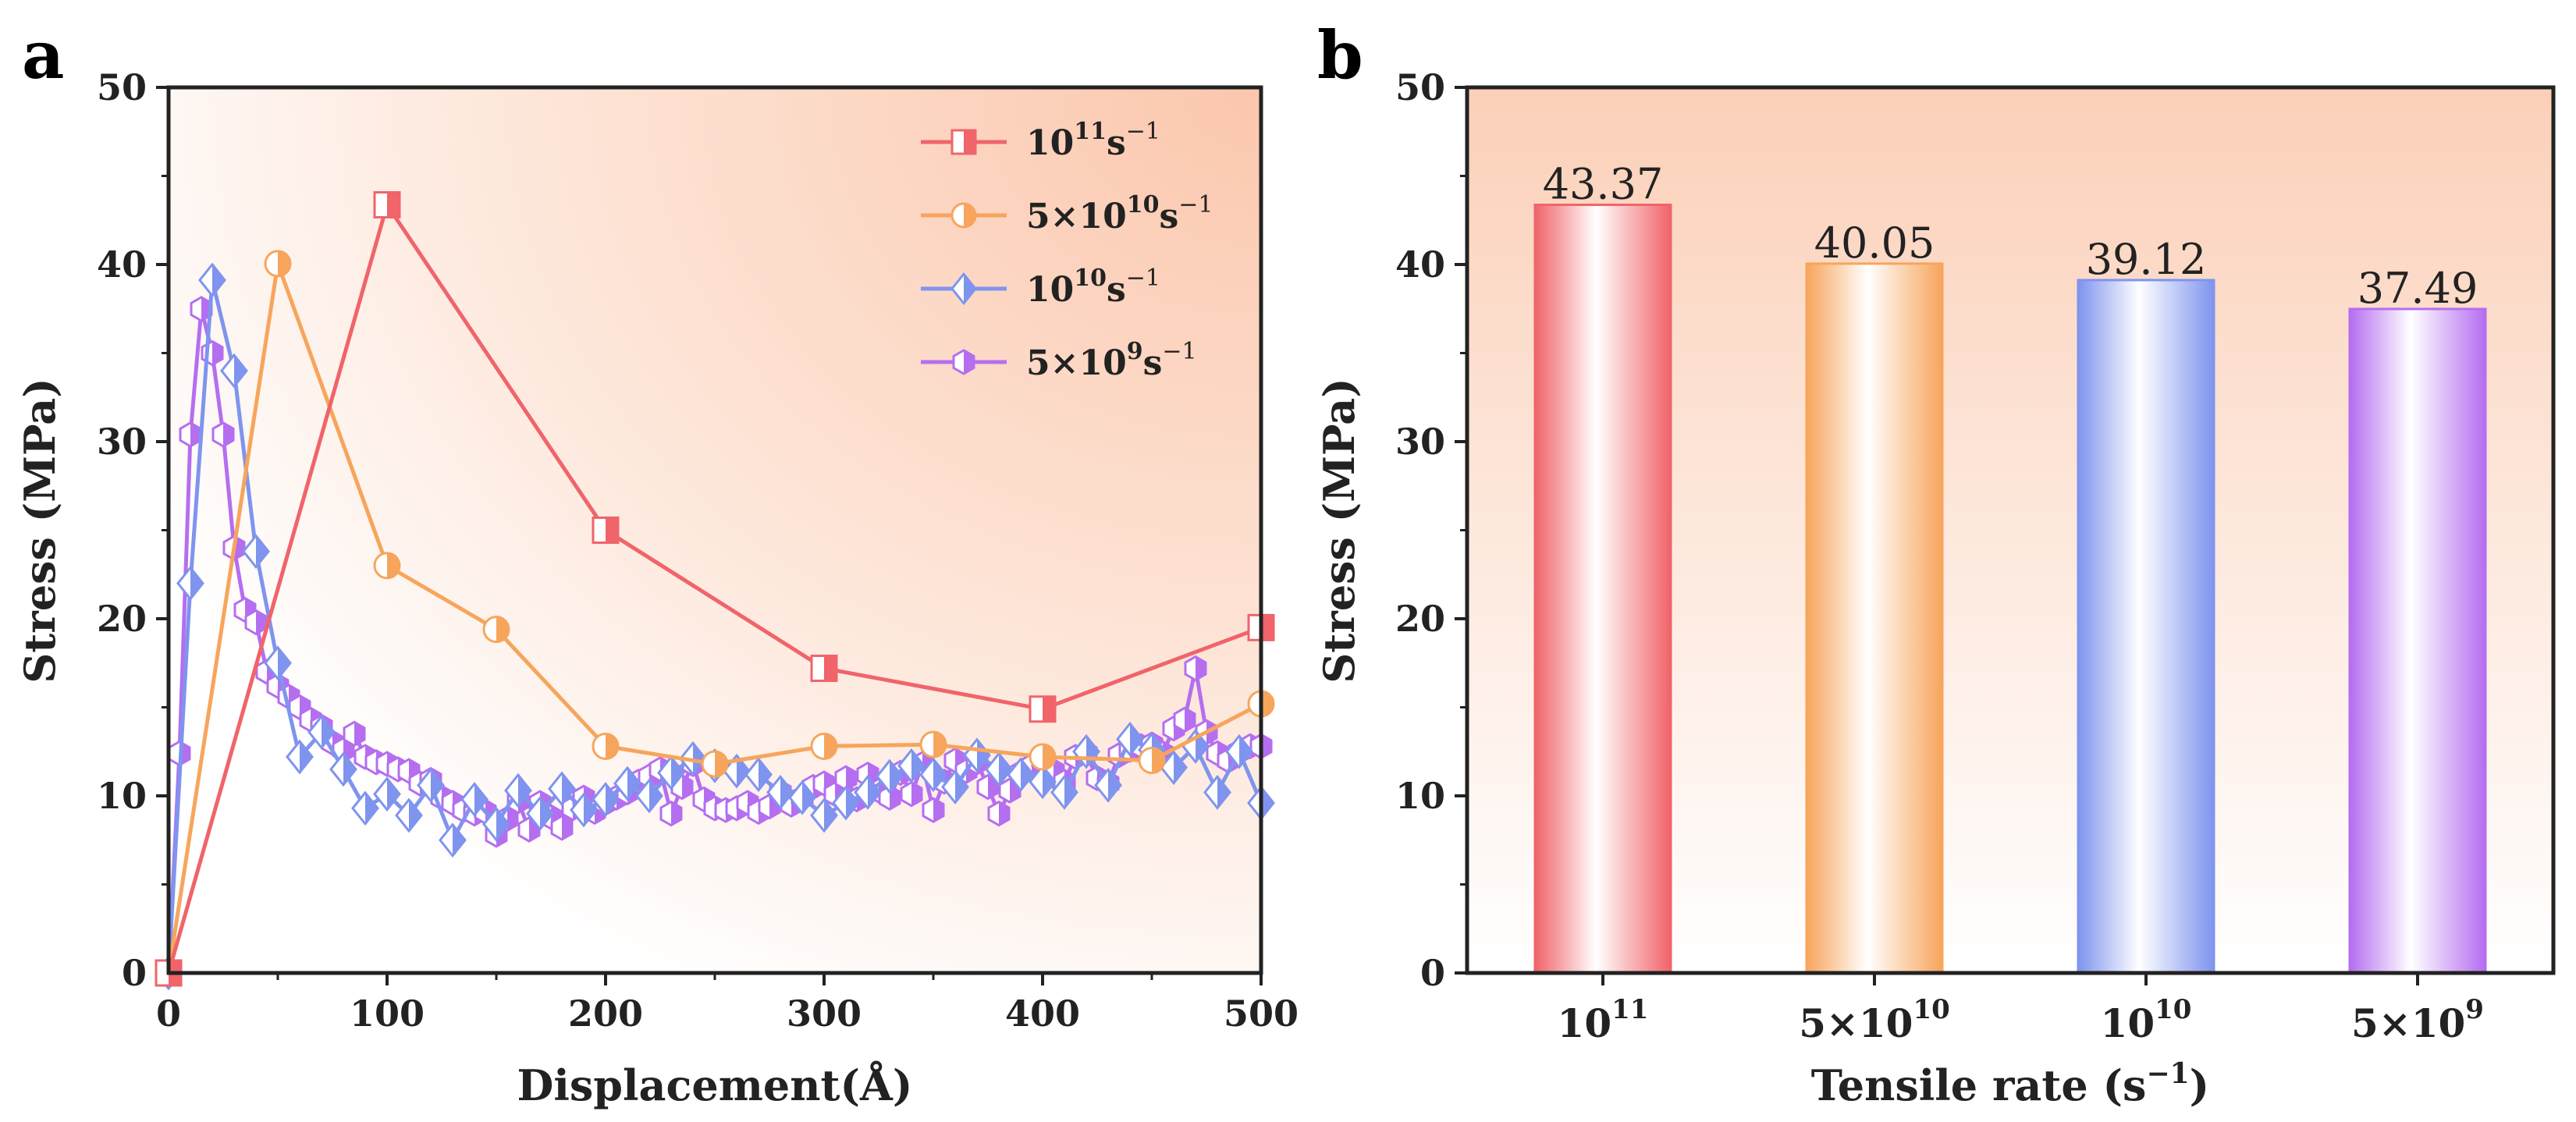  What do you see at coordinates (2417, 1020) in the screenshot?
I see `x-category-label: 5×10⁹` at bounding box center [2417, 1020].